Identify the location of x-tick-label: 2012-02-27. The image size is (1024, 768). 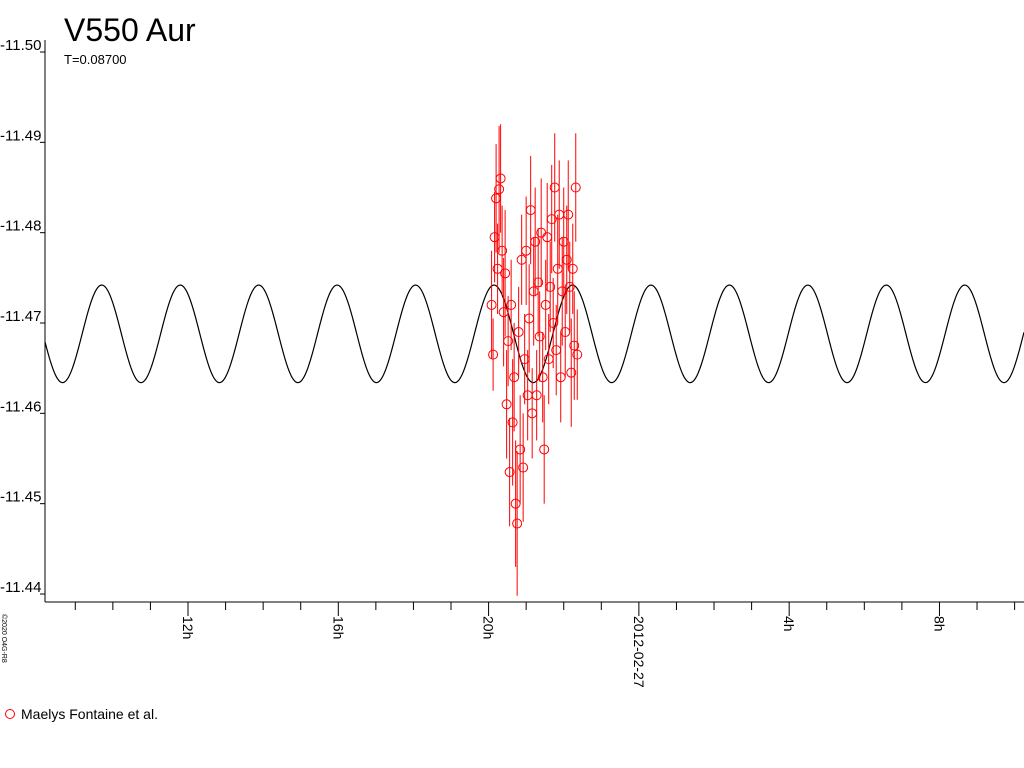
(639, 652).